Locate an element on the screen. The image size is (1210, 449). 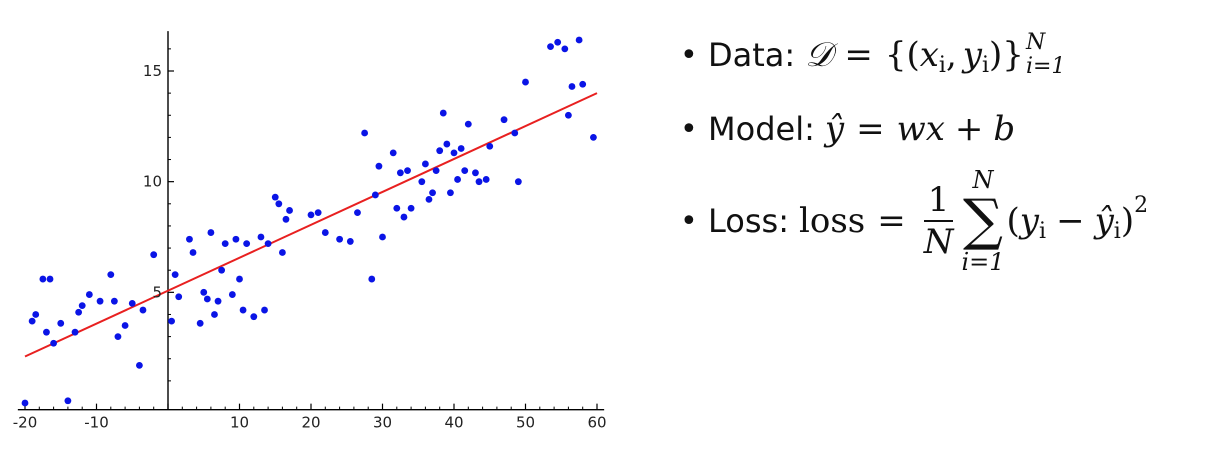
open-brace: {( is located at coordinates (902, 55).